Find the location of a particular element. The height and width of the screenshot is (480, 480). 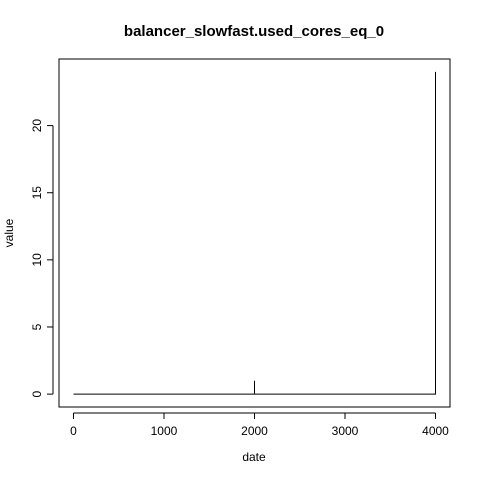

y-tick-label: 5 is located at coordinates (37, 326).